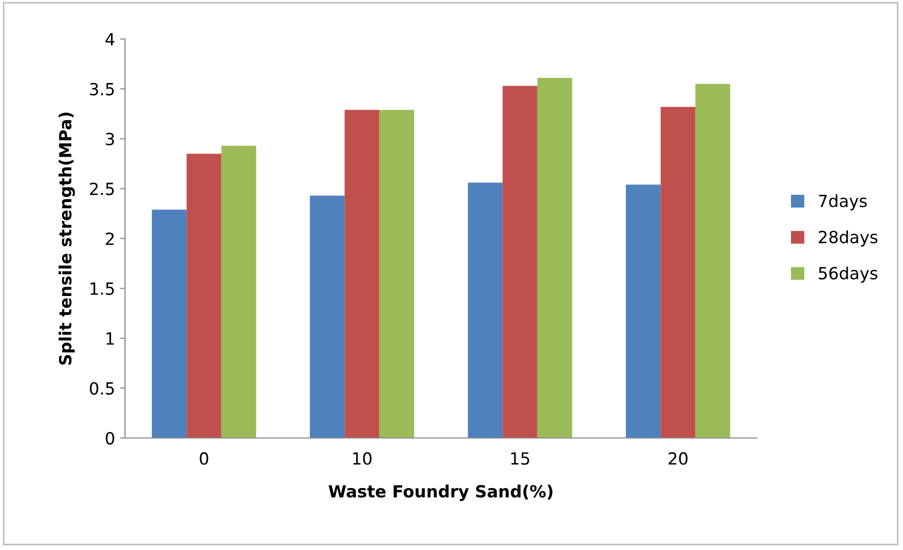 This screenshot has height=550, width=903. I want to click on y-tick-label: 1.5, so click(102, 288).